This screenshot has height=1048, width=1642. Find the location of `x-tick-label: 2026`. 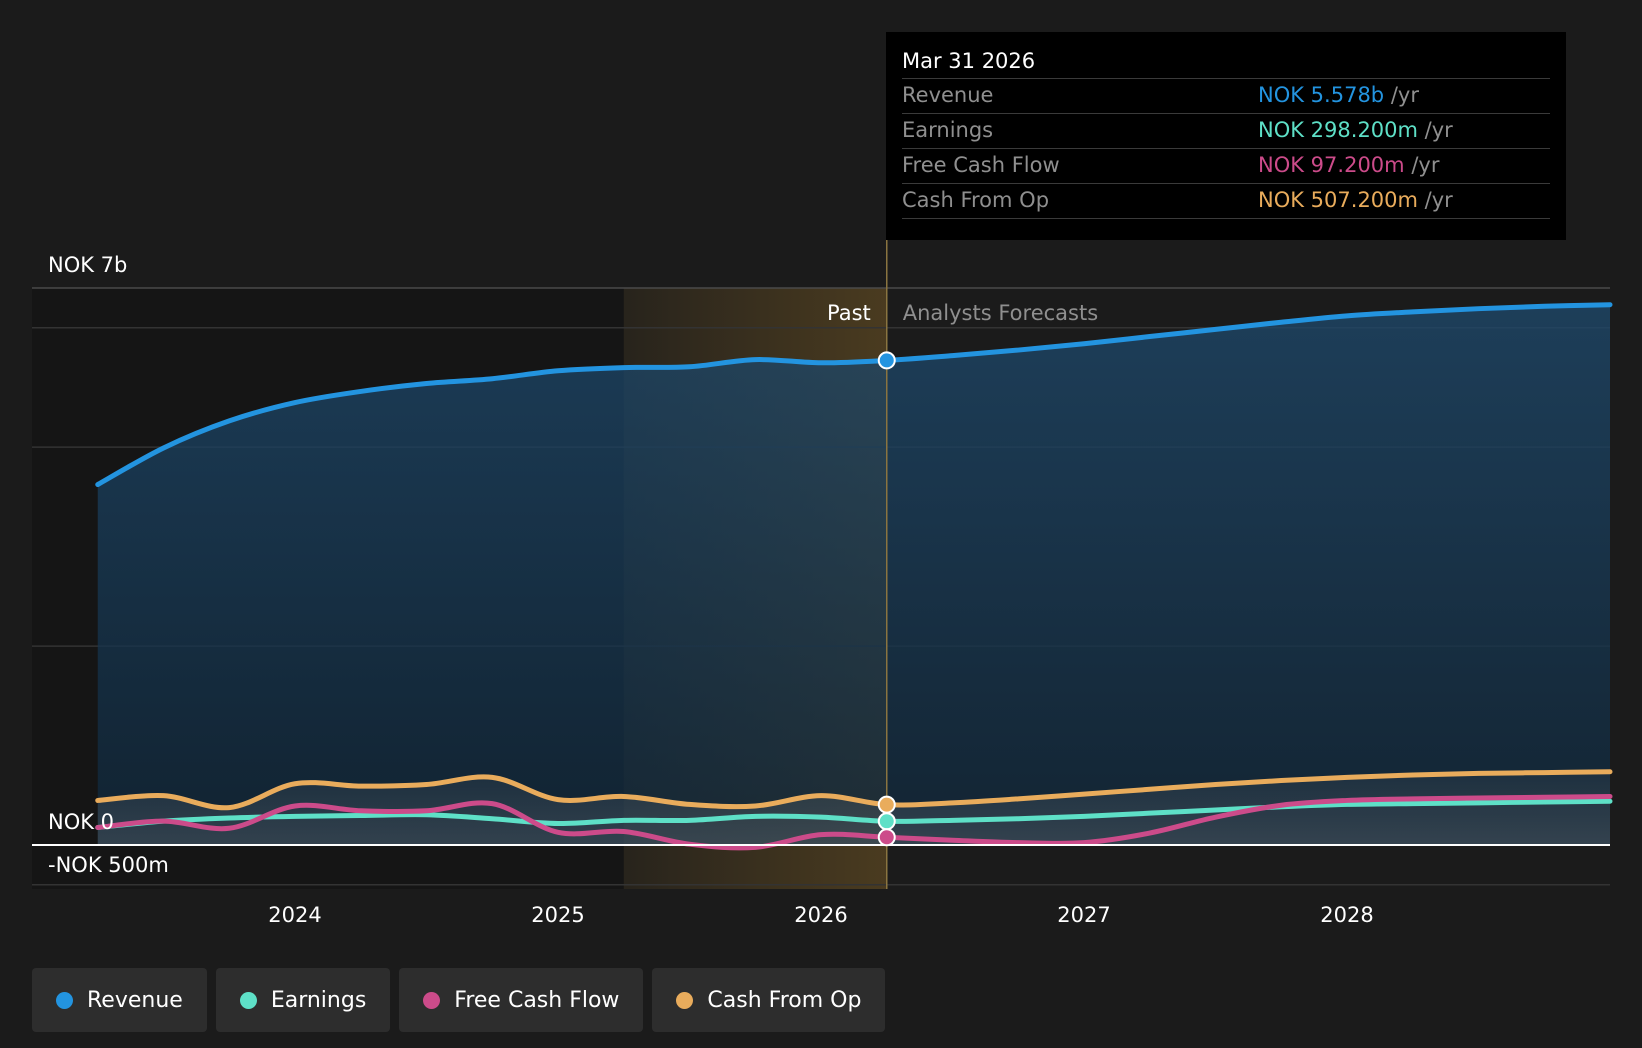

x-tick-label: 2026 is located at coordinates (820, 915).